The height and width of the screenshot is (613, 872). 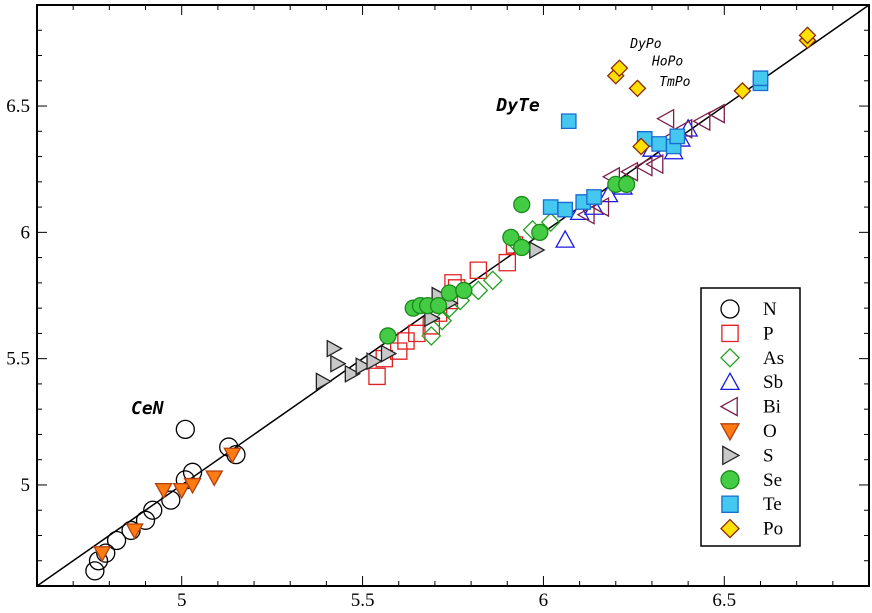 What do you see at coordinates (26, 232) in the screenshot?
I see `y-tick-label: 6` at bounding box center [26, 232].